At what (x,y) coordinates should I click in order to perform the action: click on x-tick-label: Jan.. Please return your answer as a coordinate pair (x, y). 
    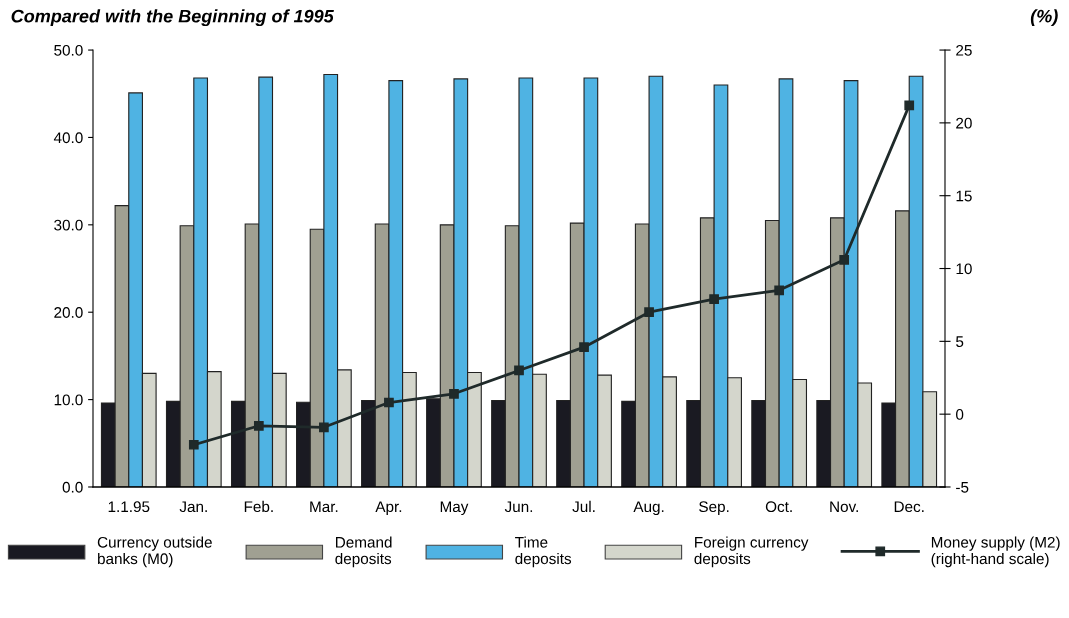
    Looking at the image, I should click on (193, 507).